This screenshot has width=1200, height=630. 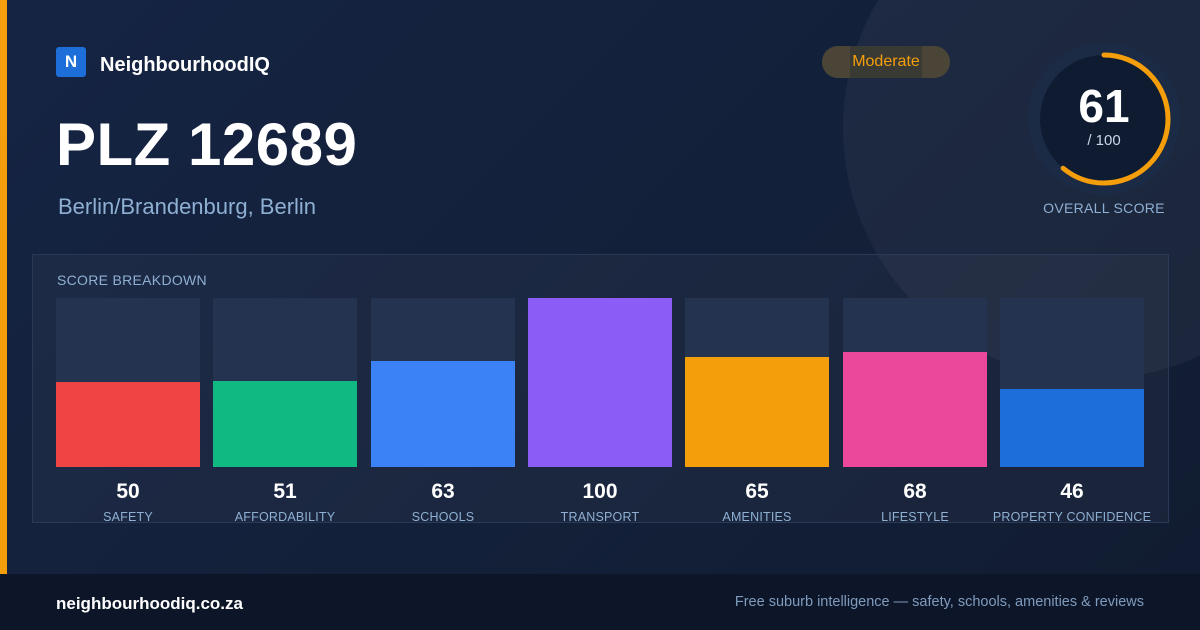 I want to click on overall-score-gauge: 61 / 100, so click(x=1104, y=119).